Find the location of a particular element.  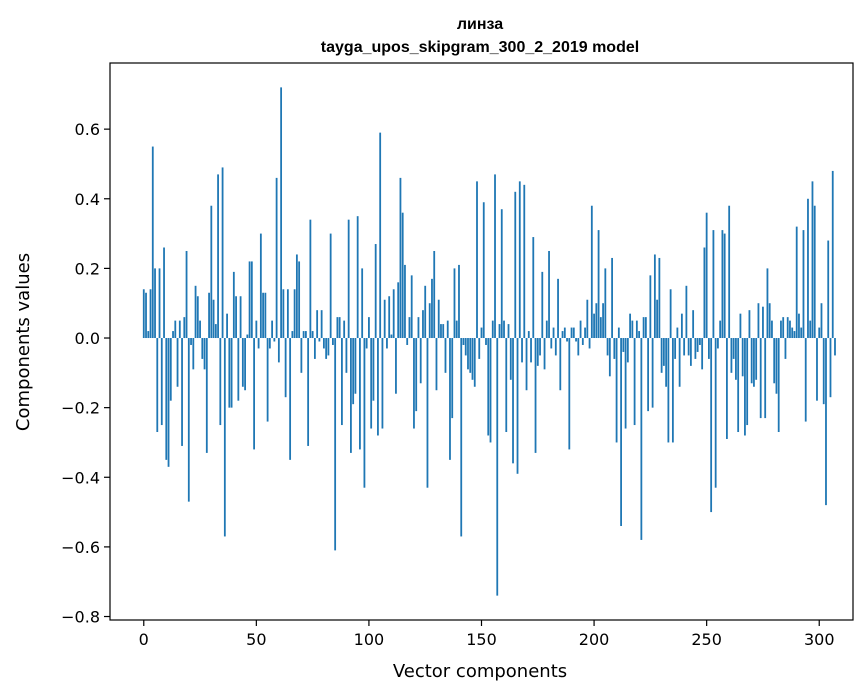

y-axis-ticks: −0.8 −0.6 −0.4 −0.2 0.0 0.2 0.4 0.6 is located at coordinates (85, 373).